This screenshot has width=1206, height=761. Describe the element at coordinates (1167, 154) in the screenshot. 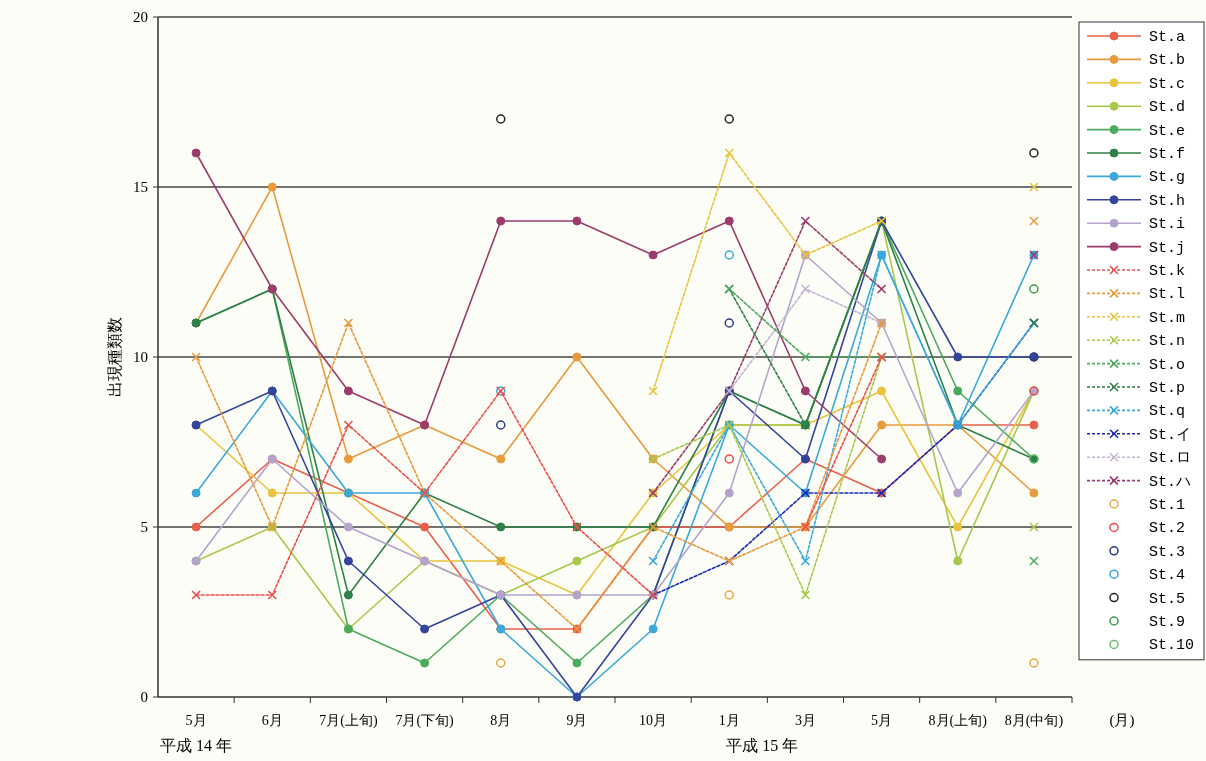

I see `legend-label: St.f` at that location.